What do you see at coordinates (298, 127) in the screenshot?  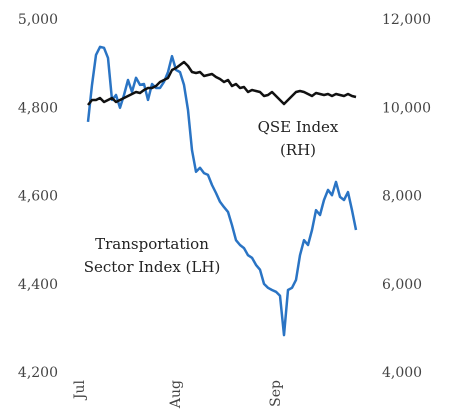 I see `annotation: QSE Index` at bounding box center [298, 127].